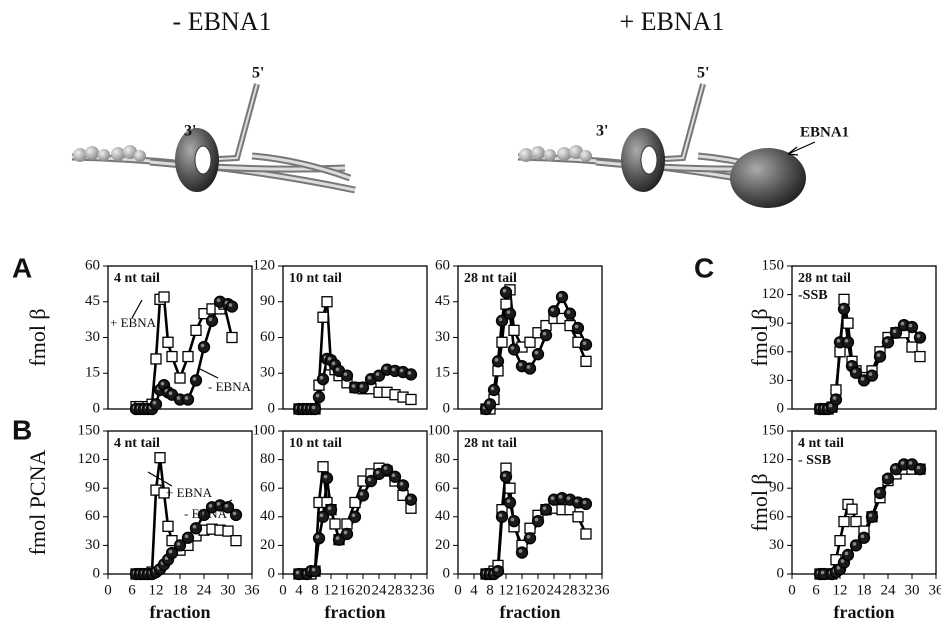 The width and height of the screenshot is (941, 631). What do you see at coordinates (704, 267) in the screenshot?
I see `panel-label: C` at bounding box center [704, 267].